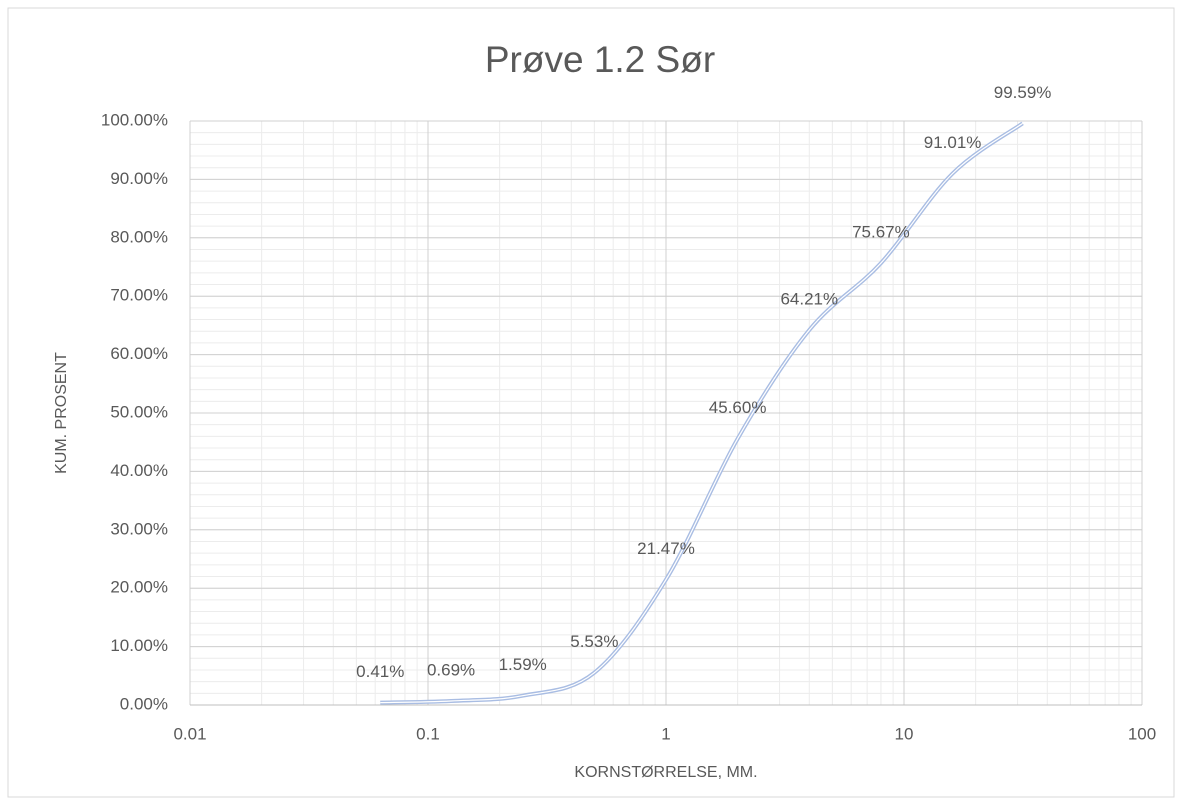 This screenshot has width=1182, height=805. I want to click on data-label: 91.01%, so click(953, 142).